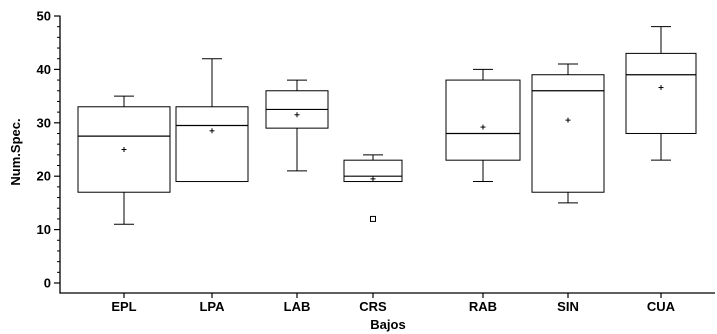  Describe the element at coordinates (373, 218) in the screenshot. I see `outlier-point` at that location.